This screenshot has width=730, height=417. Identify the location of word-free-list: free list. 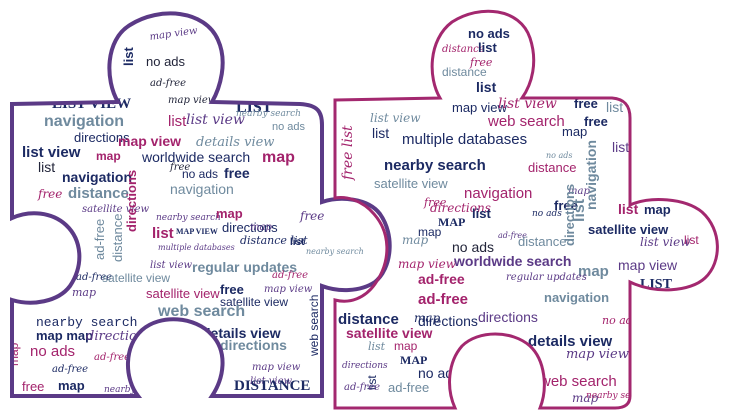
(348, 153).